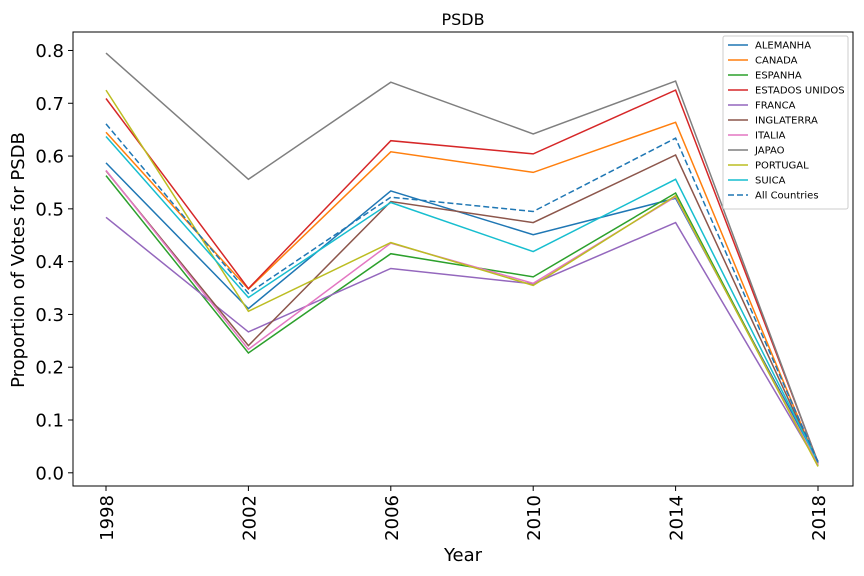  I want to click on y-tick-label: 0.0, so click(49, 473).